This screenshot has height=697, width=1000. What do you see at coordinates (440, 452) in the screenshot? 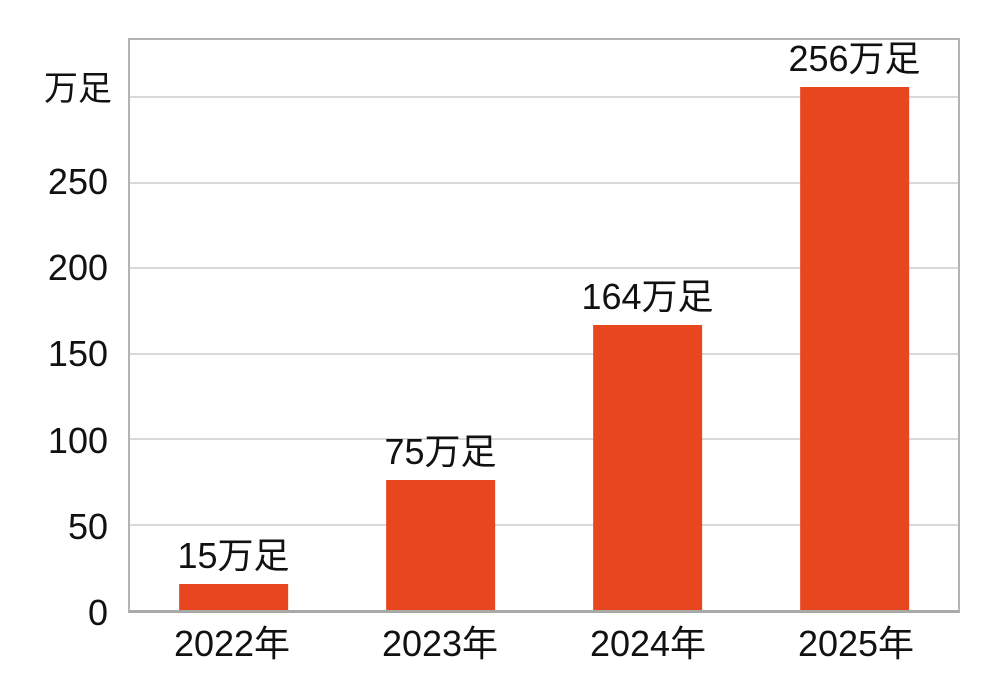
I see `bar-value-label: 75万足` at bounding box center [440, 452].